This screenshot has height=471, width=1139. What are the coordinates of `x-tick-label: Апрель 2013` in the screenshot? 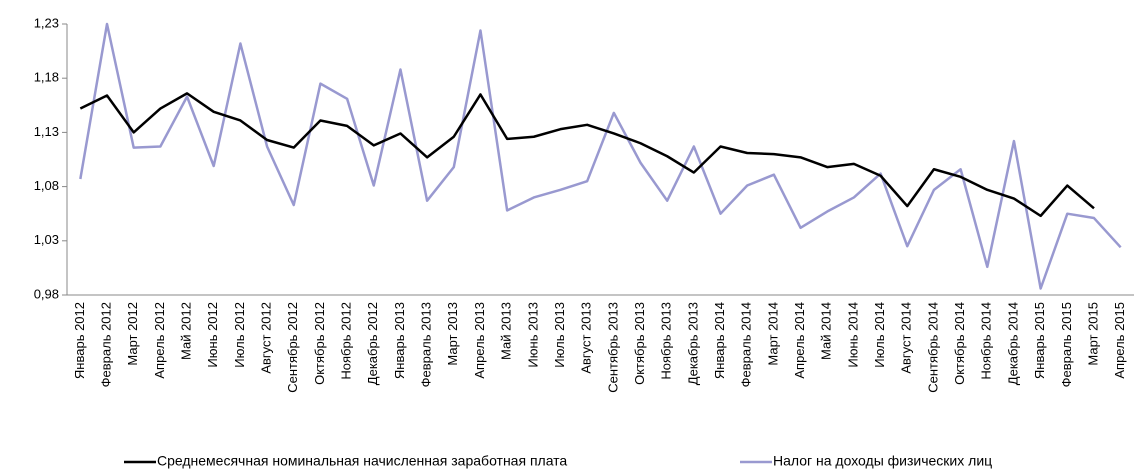 It's located at (479, 340).